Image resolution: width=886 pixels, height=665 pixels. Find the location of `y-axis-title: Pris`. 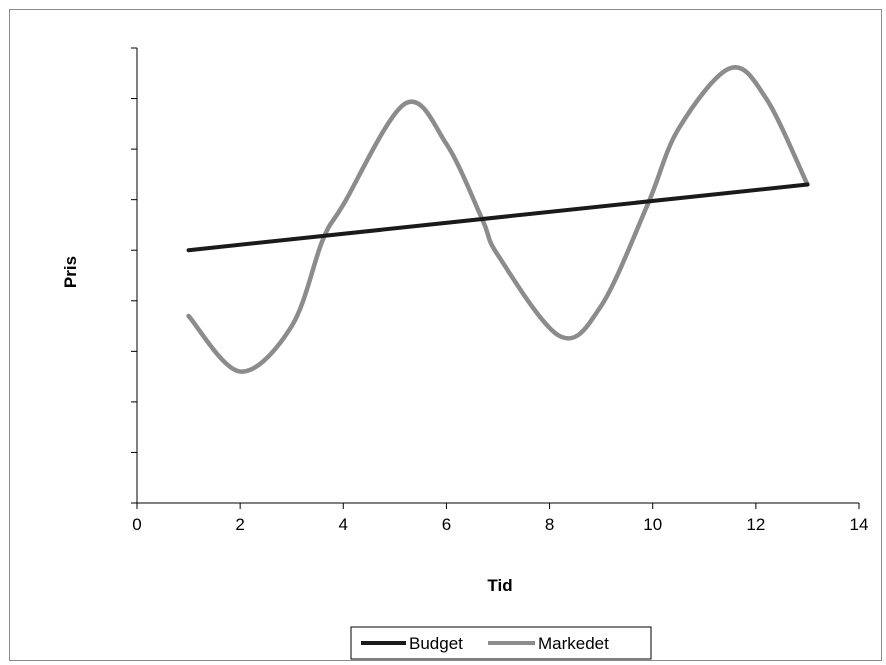

y-axis-title: Pris is located at coordinates (70, 272).